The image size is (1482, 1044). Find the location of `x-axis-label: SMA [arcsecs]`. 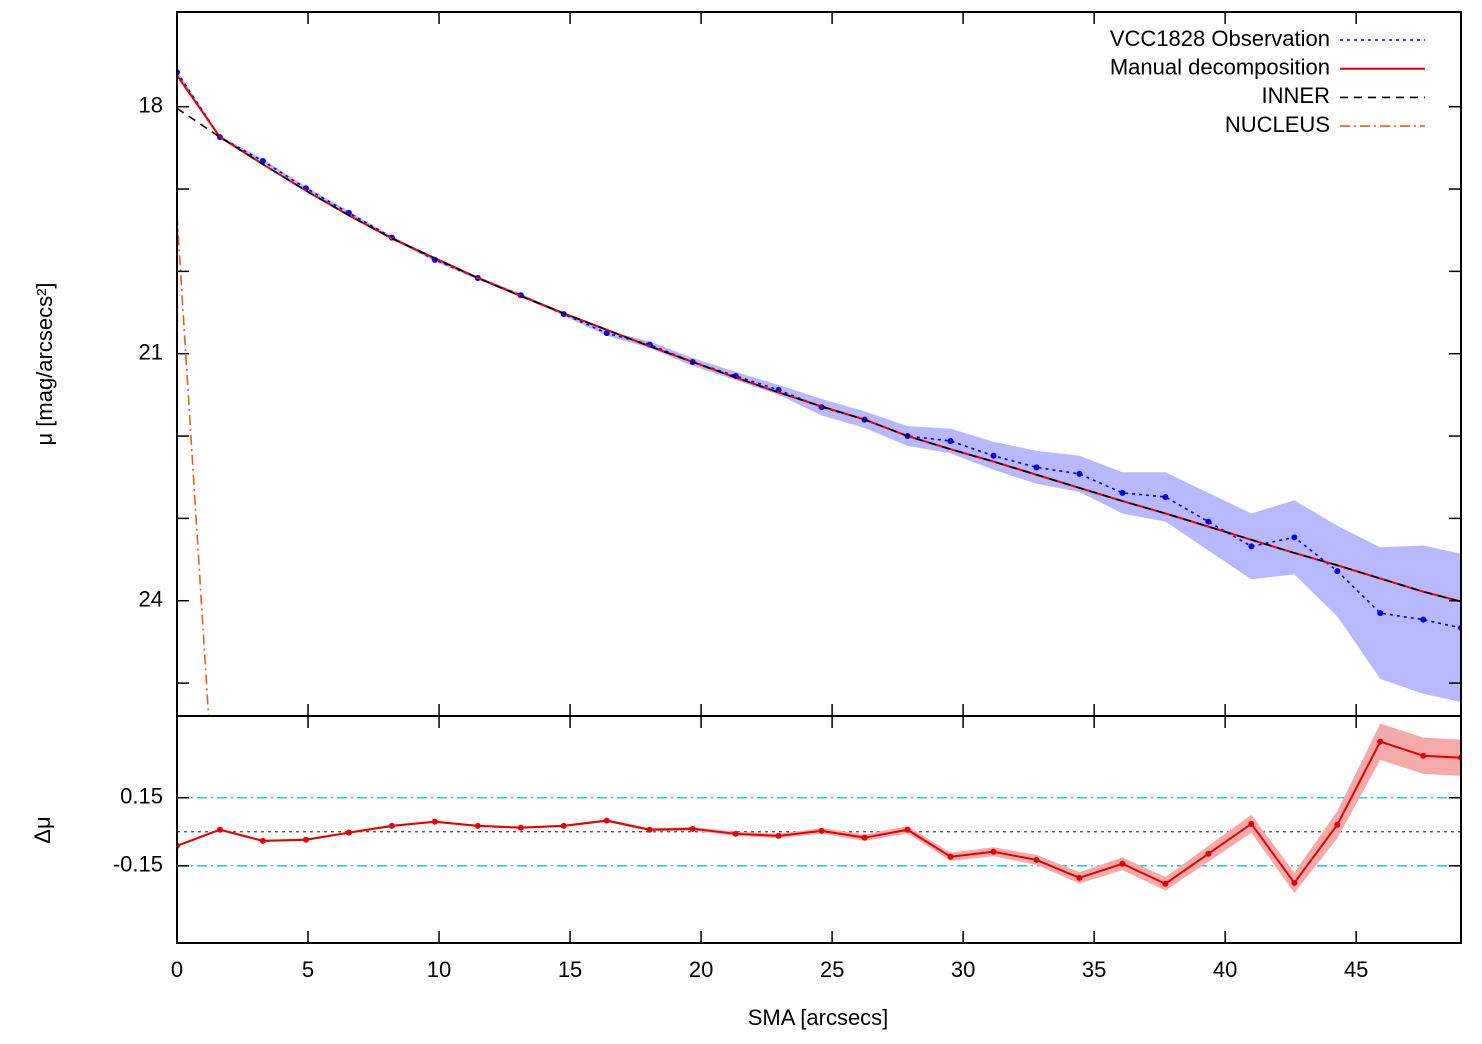

x-axis-label: SMA [arcsecs] is located at coordinates (818, 1017).